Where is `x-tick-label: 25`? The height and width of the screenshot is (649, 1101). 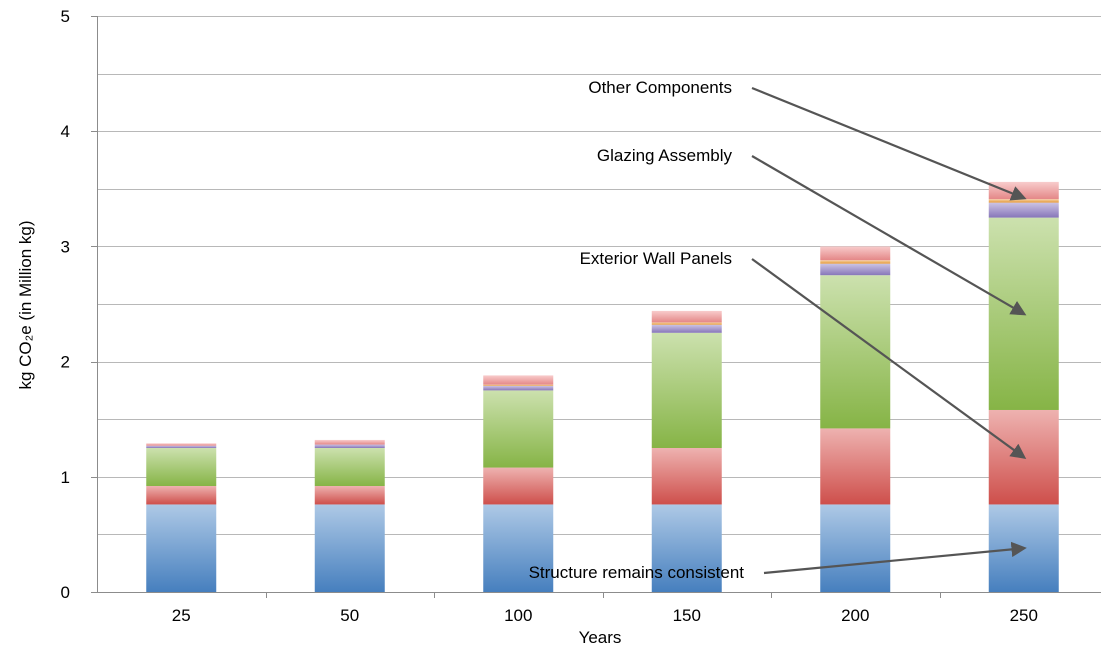 x-tick-label: 25 is located at coordinates (181, 615).